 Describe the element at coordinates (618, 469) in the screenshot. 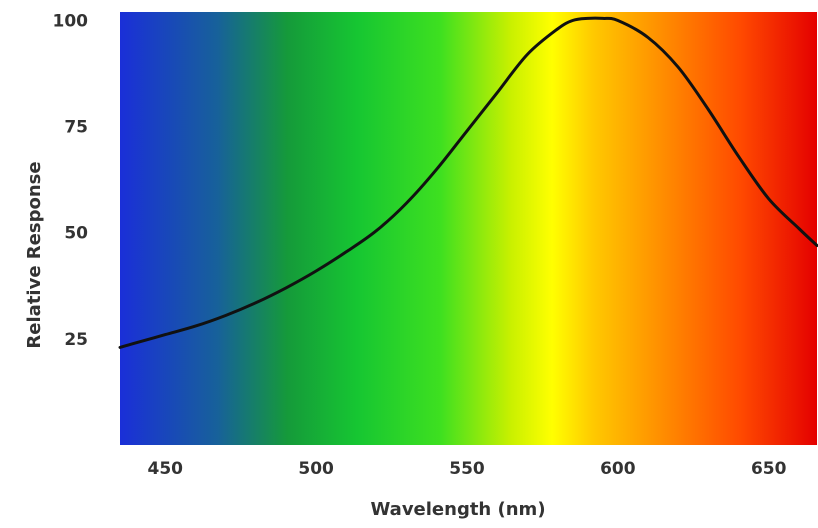

I see `x-tick-label: 600` at that location.